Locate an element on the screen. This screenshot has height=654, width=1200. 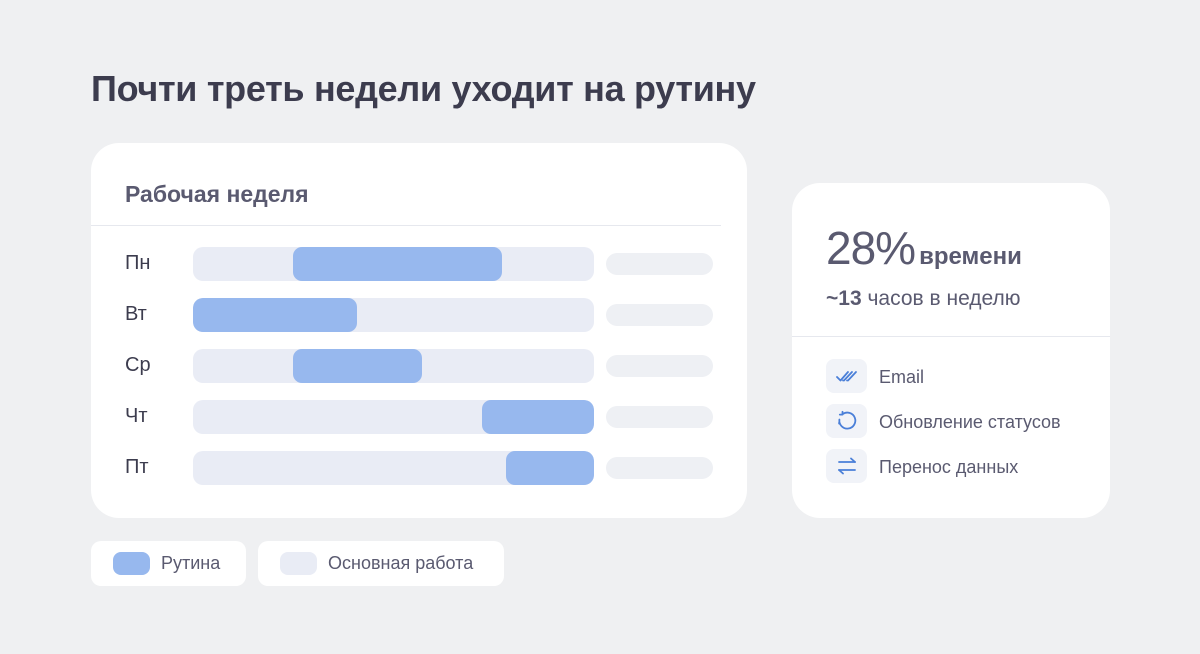
hours-per-week: ~13 часов в неделю is located at coordinates (923, 299).